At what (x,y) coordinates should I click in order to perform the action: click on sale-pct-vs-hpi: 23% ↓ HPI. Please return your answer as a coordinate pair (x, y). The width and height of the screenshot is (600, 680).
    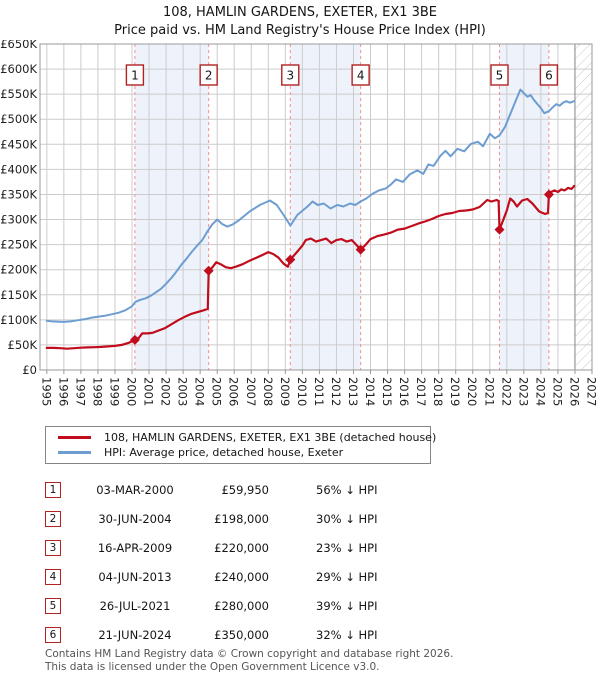
    Looking at the image, I should click on (347, 547).